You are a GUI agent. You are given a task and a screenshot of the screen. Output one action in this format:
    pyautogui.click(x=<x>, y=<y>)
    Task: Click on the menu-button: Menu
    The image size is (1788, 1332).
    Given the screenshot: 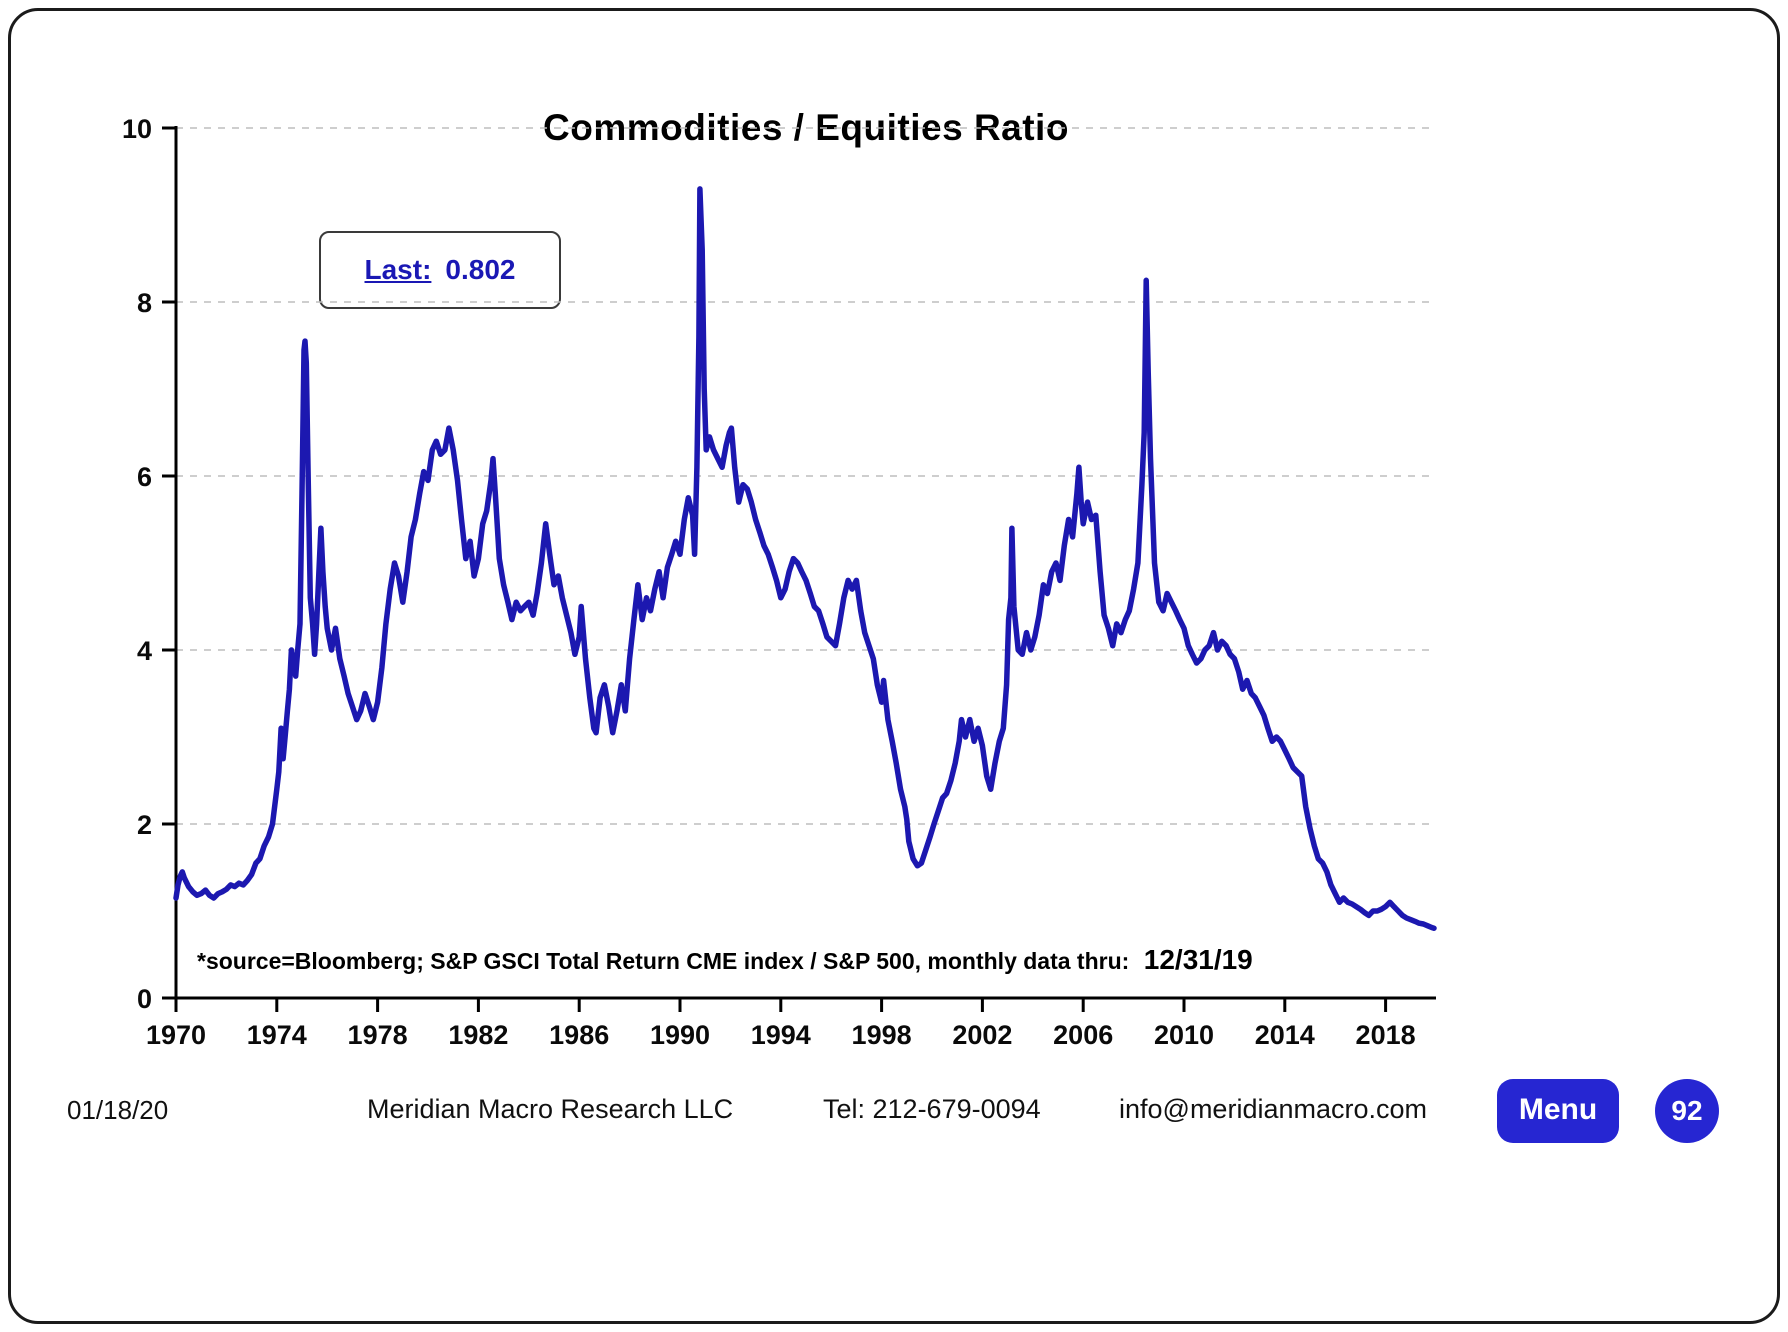 What is the action you would take?
    pyautogui.click(x=1558, y=1111)
    